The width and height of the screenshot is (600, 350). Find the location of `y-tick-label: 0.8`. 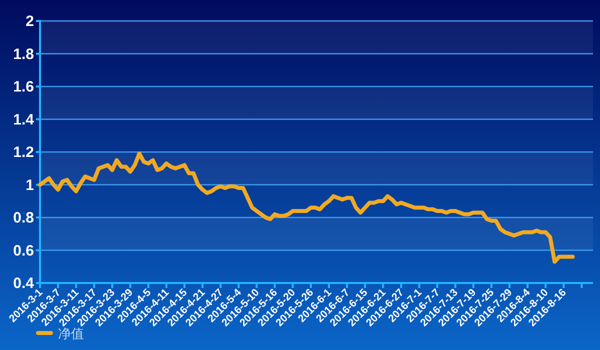

y-tick-label: 0.8 is located at coordinates (23, 218).